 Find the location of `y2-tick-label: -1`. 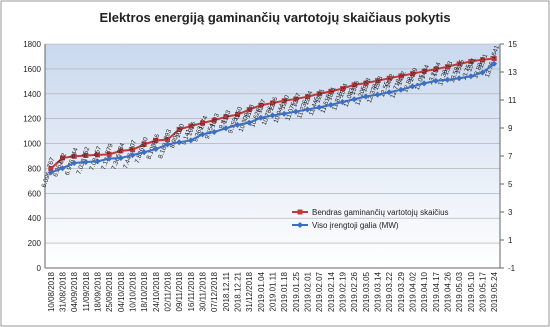

y2-tick-label: -1 is located at coordinates (512, 268).